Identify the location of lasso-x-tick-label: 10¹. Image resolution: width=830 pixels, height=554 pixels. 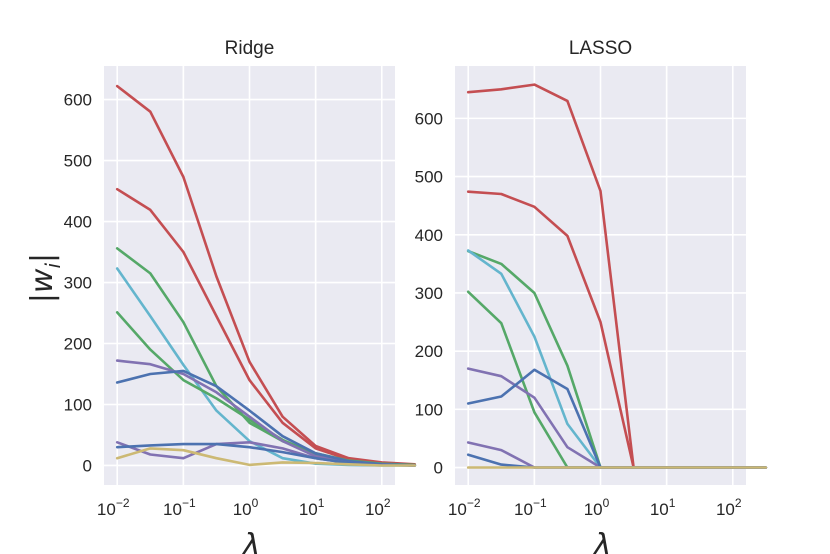
(663, 507).